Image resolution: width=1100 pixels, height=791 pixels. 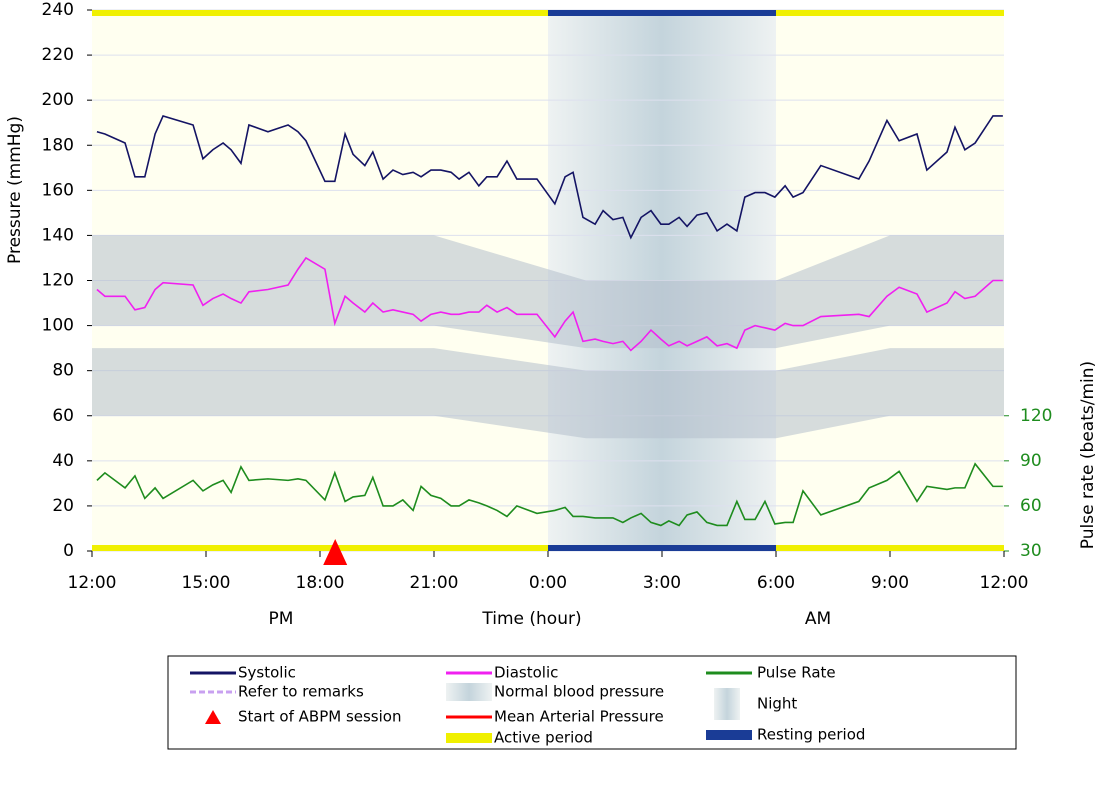 I want to click on y-tick-label: 80, so click(x=63, y=371).